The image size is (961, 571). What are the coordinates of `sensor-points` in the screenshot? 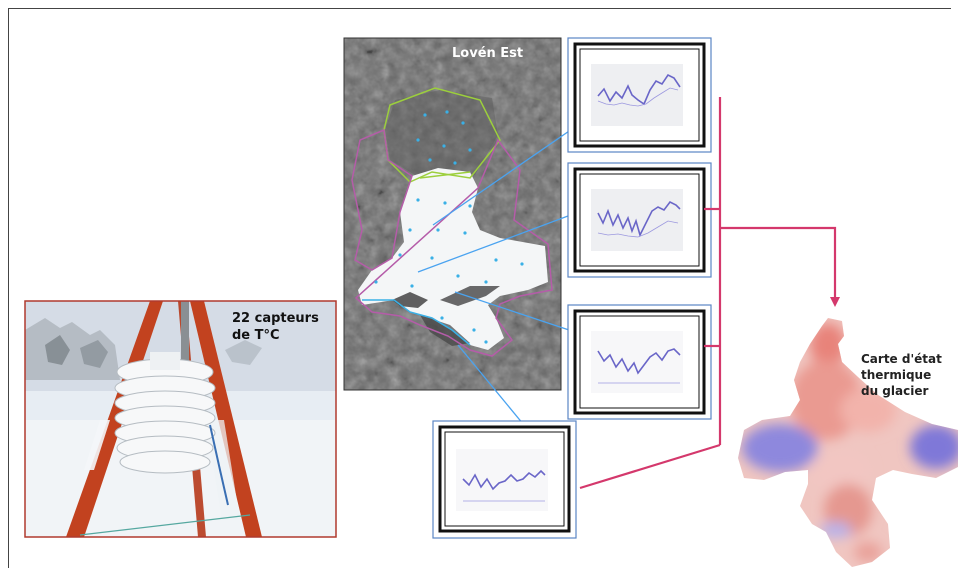 It's located at (449, 227).